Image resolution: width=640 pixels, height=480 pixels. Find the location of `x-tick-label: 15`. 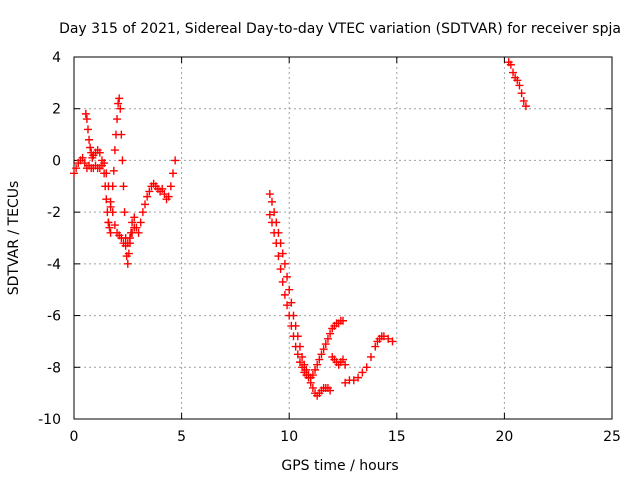

x-tick-label: 15 is located at coordinates (397, 437).